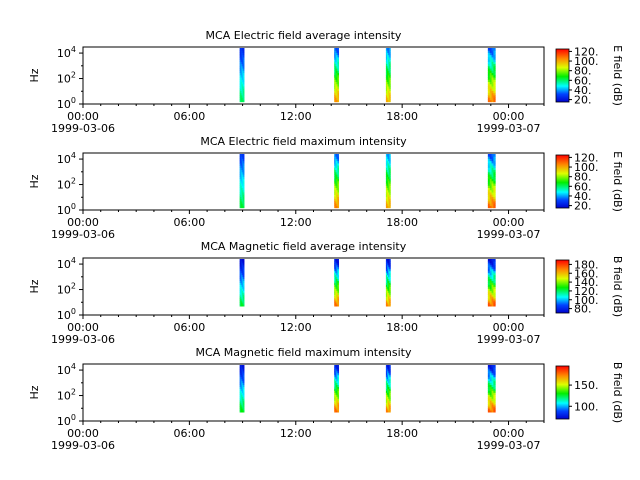  Describe the element at coordinates (586, 167) in the screenshot. I see `colorbar-tick-label: 100.` at that location.